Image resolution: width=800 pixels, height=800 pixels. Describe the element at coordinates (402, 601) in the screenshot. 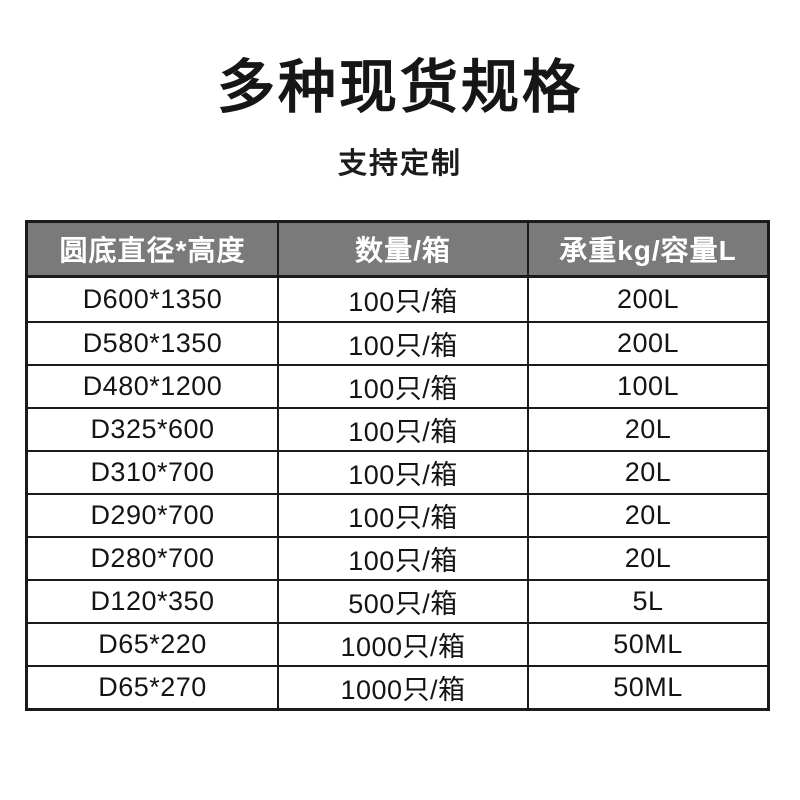

I see `cell-quantity-per-box: 500只/箱` at that location.